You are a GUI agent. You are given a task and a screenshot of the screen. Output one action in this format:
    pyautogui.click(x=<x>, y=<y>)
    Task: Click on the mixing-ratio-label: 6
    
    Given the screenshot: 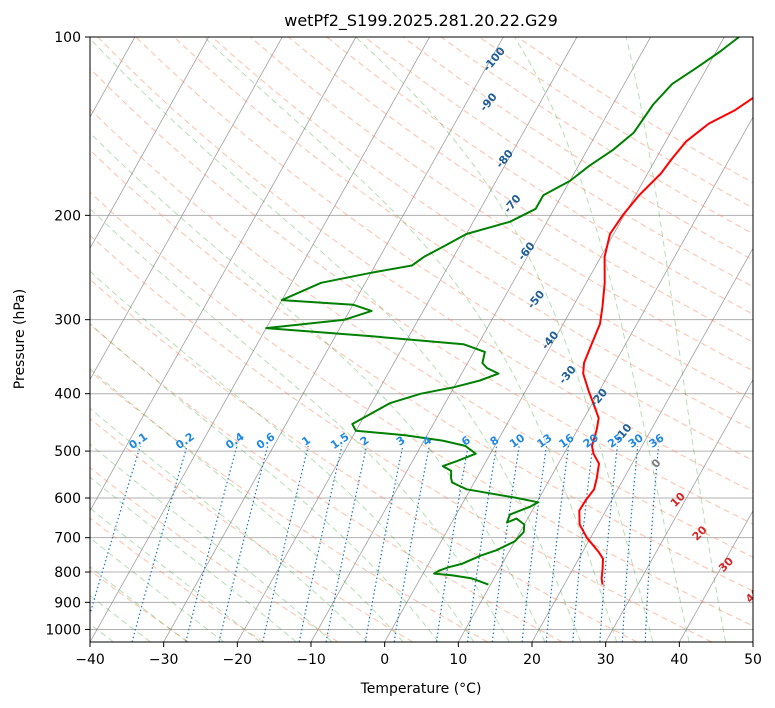 What is the action you would take?
    pyautogui.click(x=466, y=440)
    